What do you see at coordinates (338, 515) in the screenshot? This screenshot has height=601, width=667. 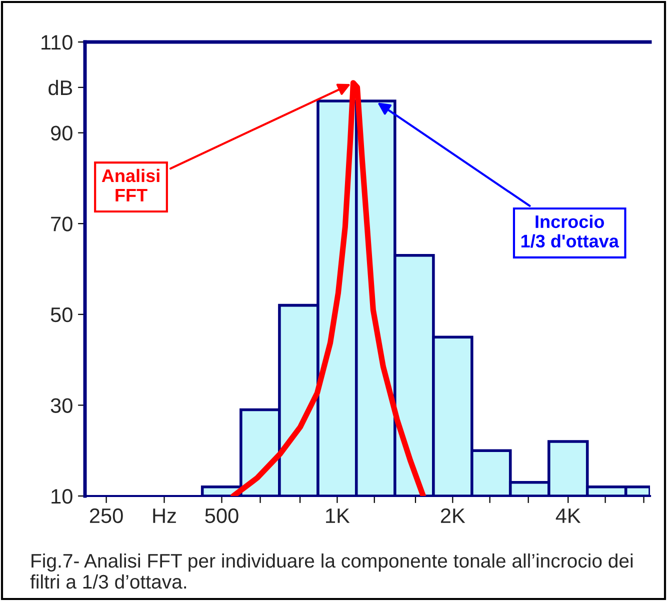 I see `x-tick-label: 1K` at bounding box center [338, 515].